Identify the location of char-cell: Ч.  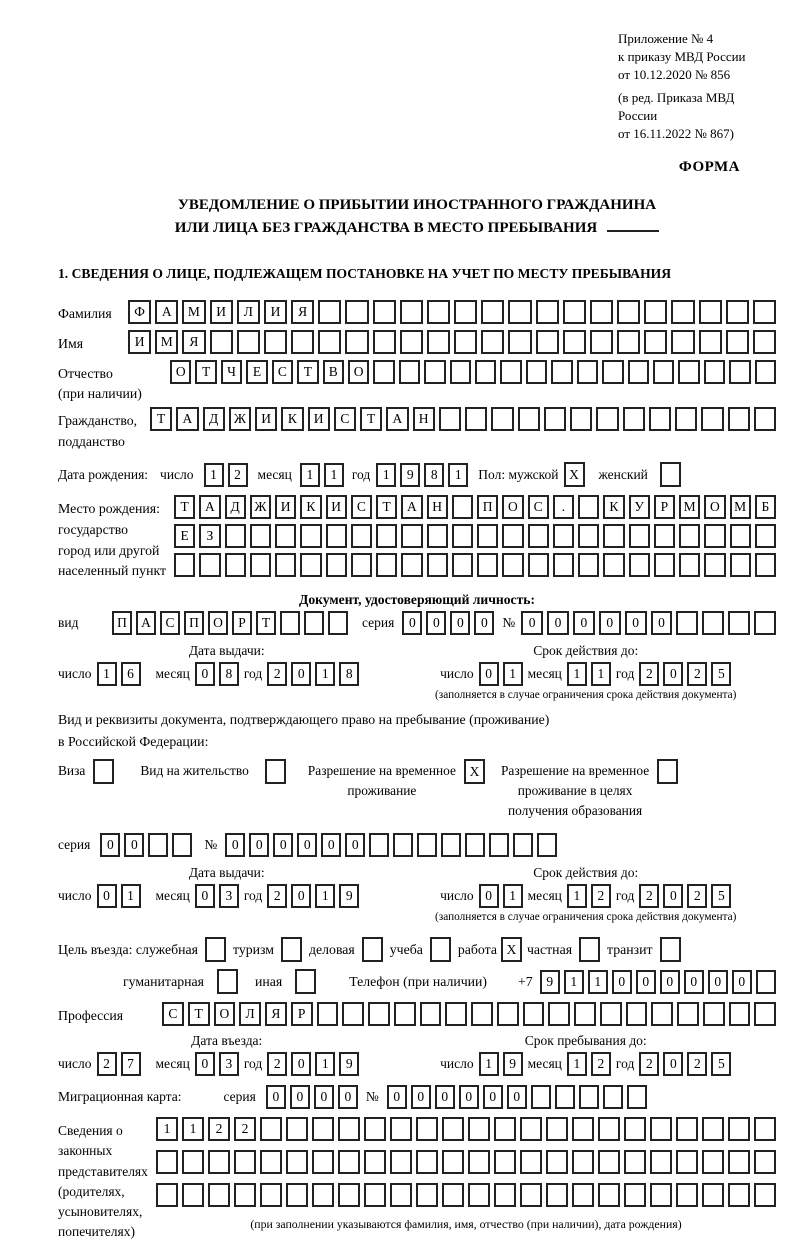
(231, 371).